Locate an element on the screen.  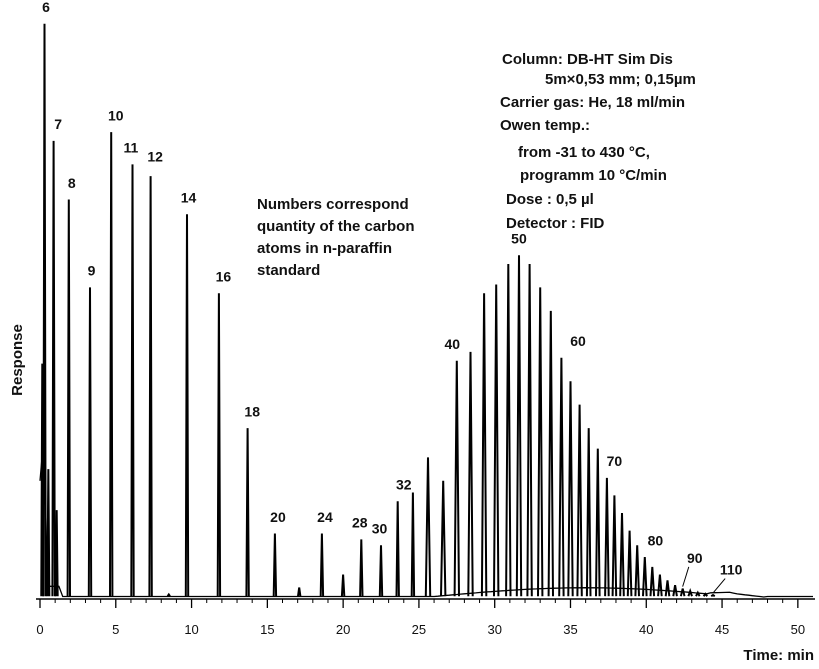
condition-line: Owen temp.: is located at coordinates (545, 125).